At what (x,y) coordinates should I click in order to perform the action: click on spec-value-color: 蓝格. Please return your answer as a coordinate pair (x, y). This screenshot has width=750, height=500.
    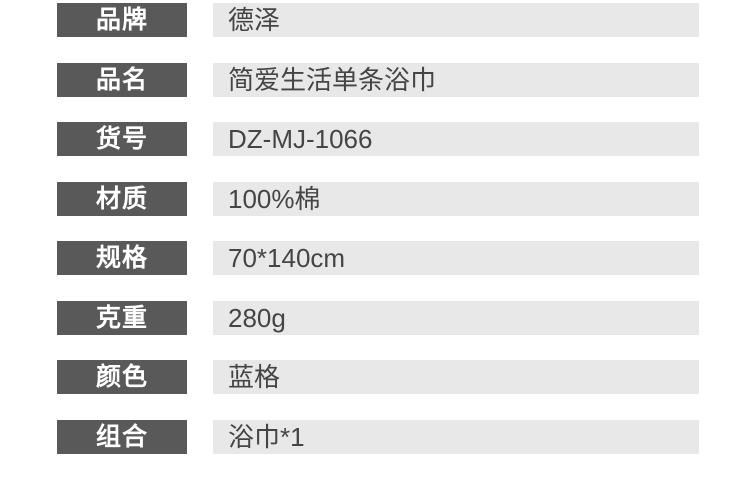
    Looking at the image, I should click on (456, 377).